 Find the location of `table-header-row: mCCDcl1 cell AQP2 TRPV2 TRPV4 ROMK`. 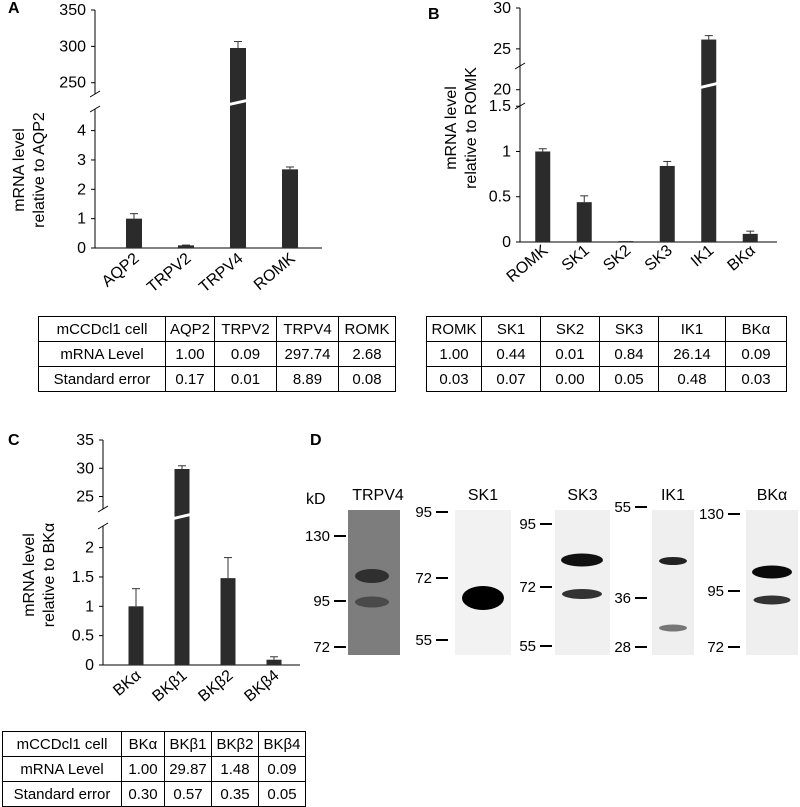

table-header-row: mCCDcl1 cell AQP2 TRPV2 TRPV4 ROMK is located at coordinates (217, 329).